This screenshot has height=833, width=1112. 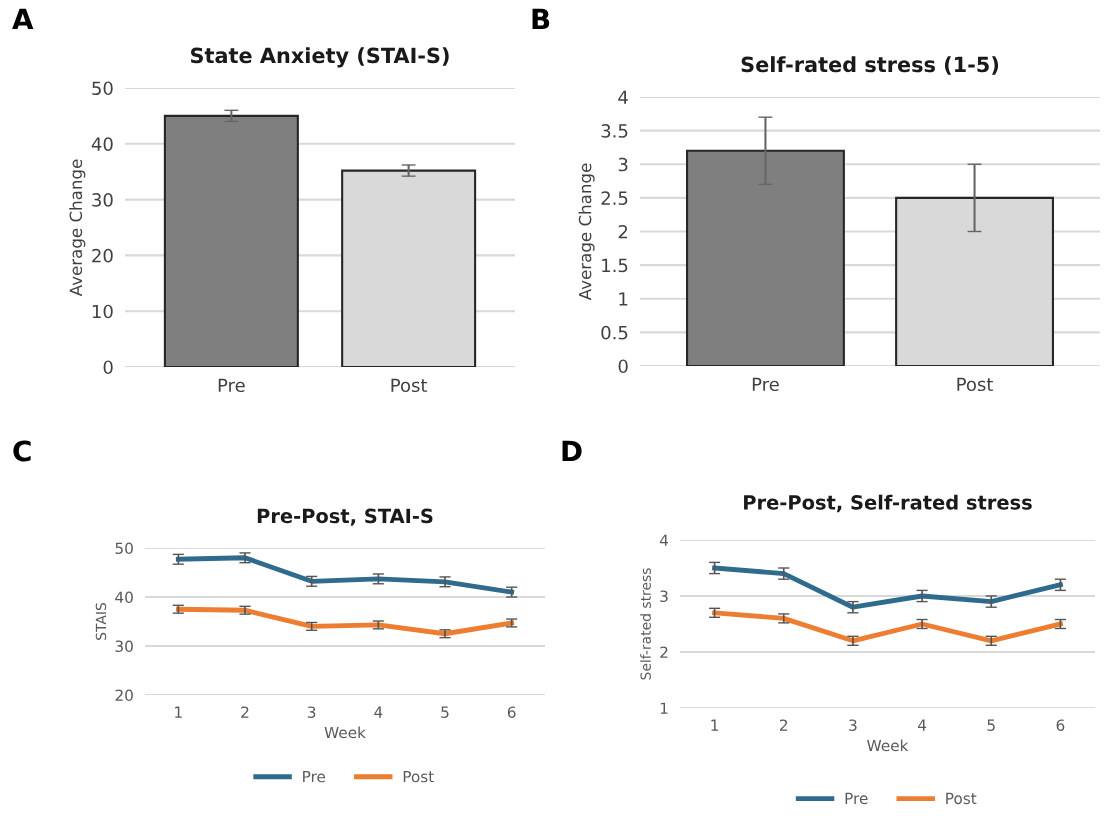 I want to click on text: D, so click(x=572, y=451).